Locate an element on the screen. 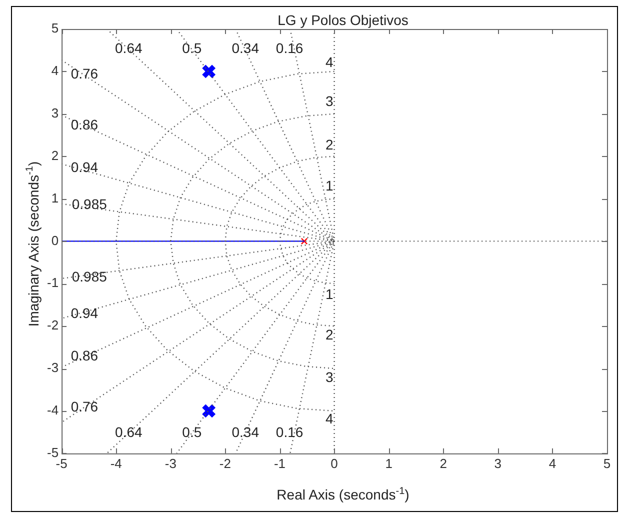 This screenshot has width=619, height=513. x-tick-label: 2 is located at coordinates (443, 463).